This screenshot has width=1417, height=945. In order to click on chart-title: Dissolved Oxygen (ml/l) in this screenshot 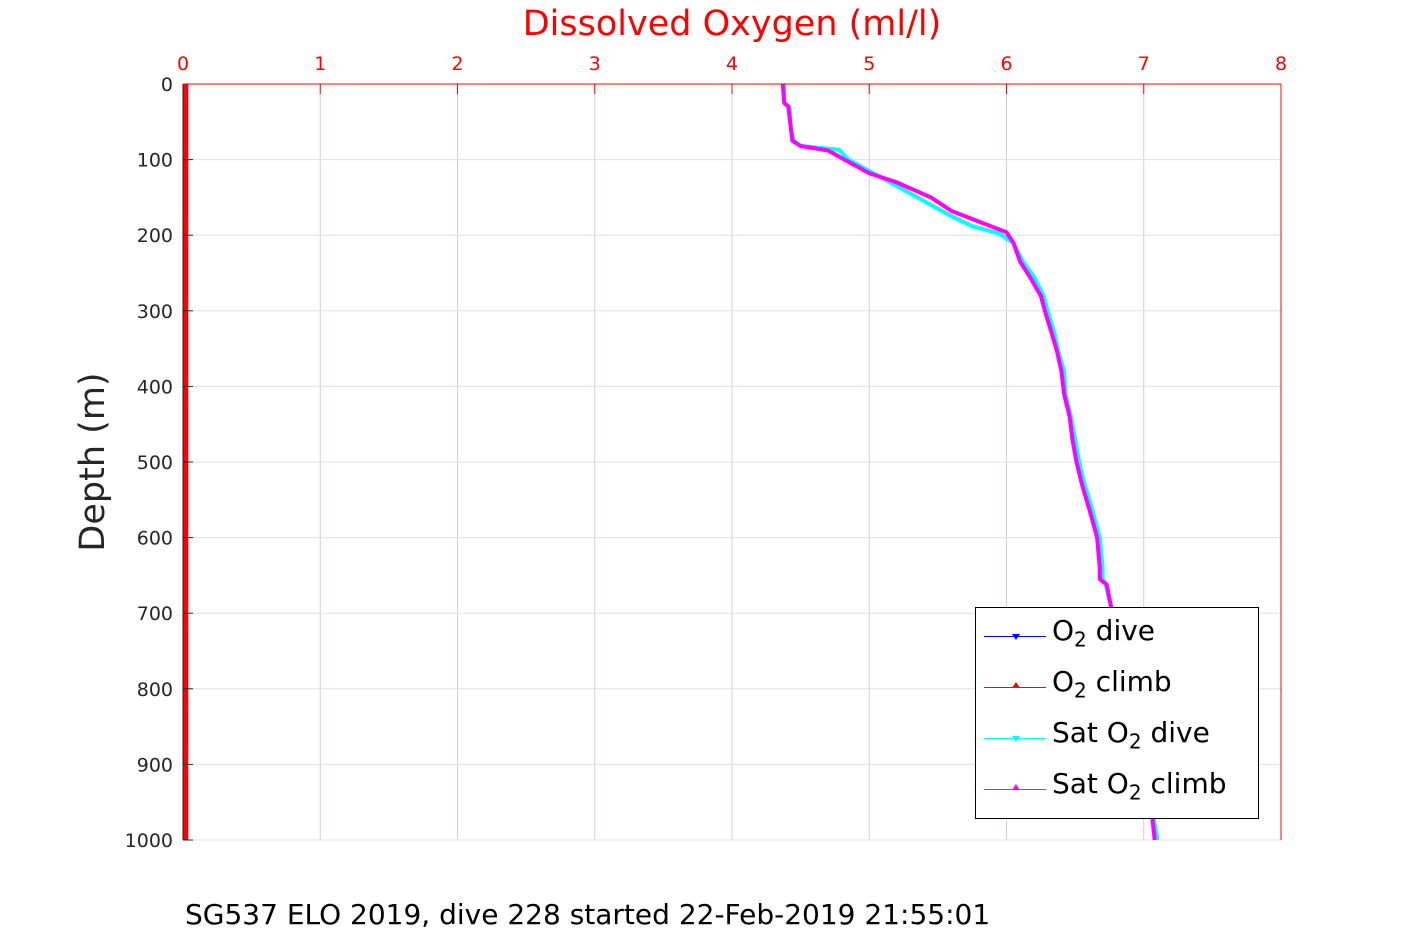, I will do `click(732, 24)`.